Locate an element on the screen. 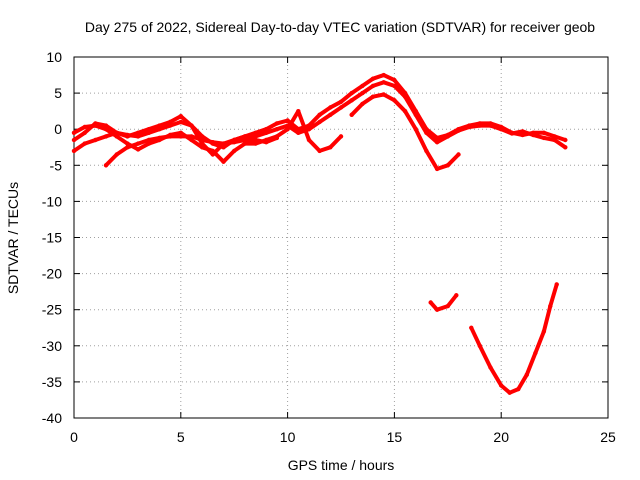 This screenshot has height=480, width=640. y-tick-label: -30 is located at coordinates (52, 346).